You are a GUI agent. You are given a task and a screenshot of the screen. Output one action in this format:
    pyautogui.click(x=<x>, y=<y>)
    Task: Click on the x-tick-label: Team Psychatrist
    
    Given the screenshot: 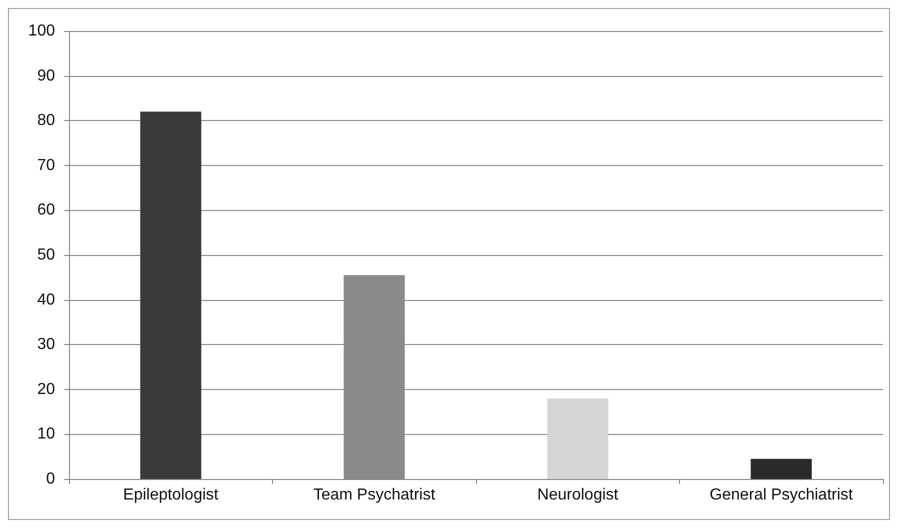 What is the action you would take?
    pyautogui.click(x=374, y=495)
    